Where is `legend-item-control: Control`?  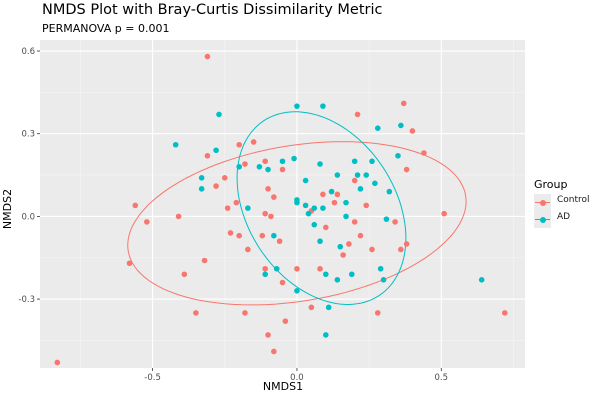 legend-item-control: Control is located at coordinates (567, 202).